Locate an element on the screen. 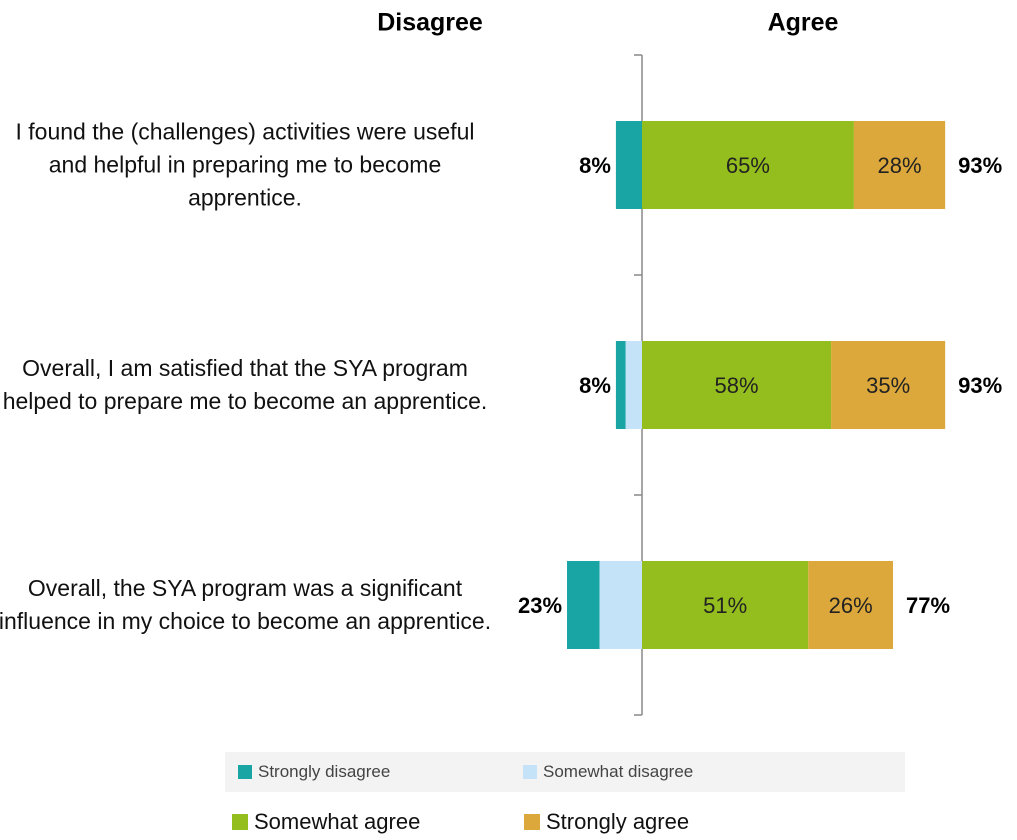 The width and height of the screenshot is (1017, 840). value-label: 51% is located at coordinates (725, 605).